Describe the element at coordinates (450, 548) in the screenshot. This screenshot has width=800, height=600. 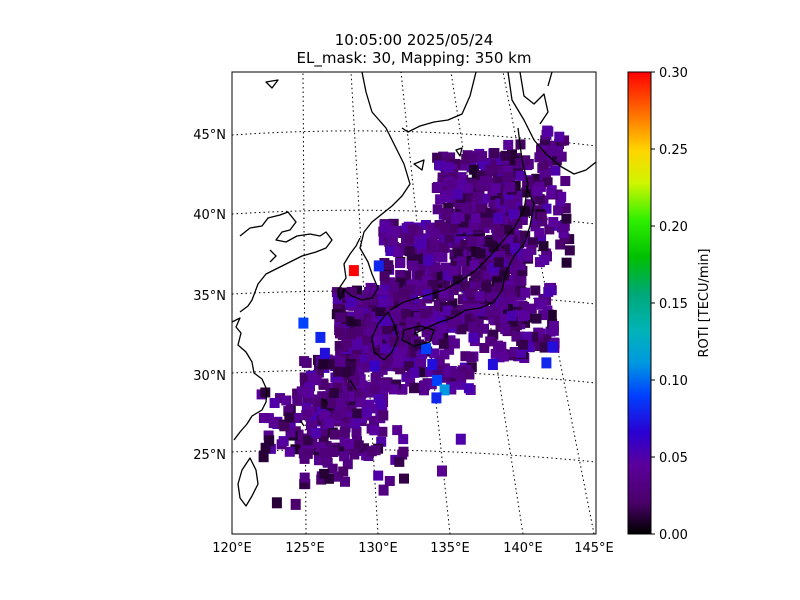
I see `lon-tick-135: 135°E` at that location.